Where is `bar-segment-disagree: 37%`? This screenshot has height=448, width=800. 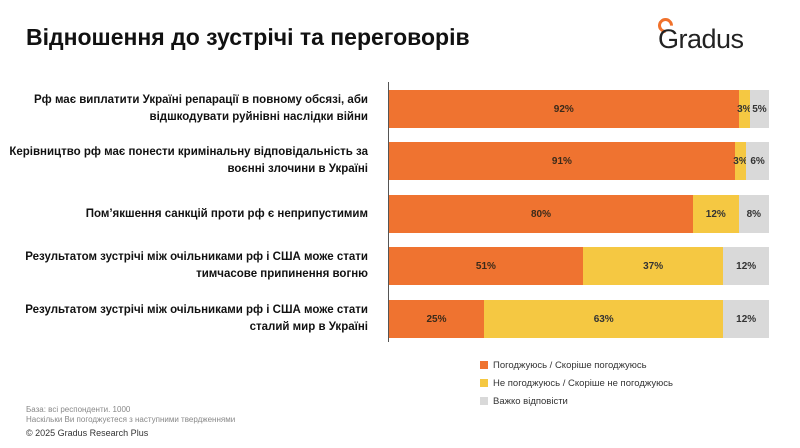
bar-segment-disagree: 37% is located at coordinates (653, 266).